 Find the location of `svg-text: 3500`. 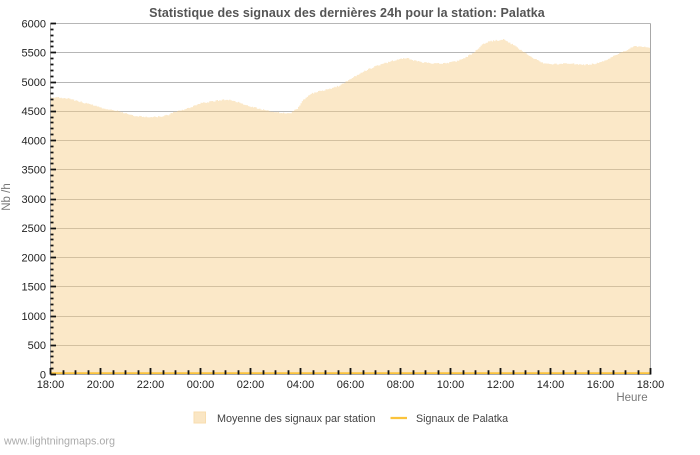

svg-text: 3500 is located at coordinates (34, 171).